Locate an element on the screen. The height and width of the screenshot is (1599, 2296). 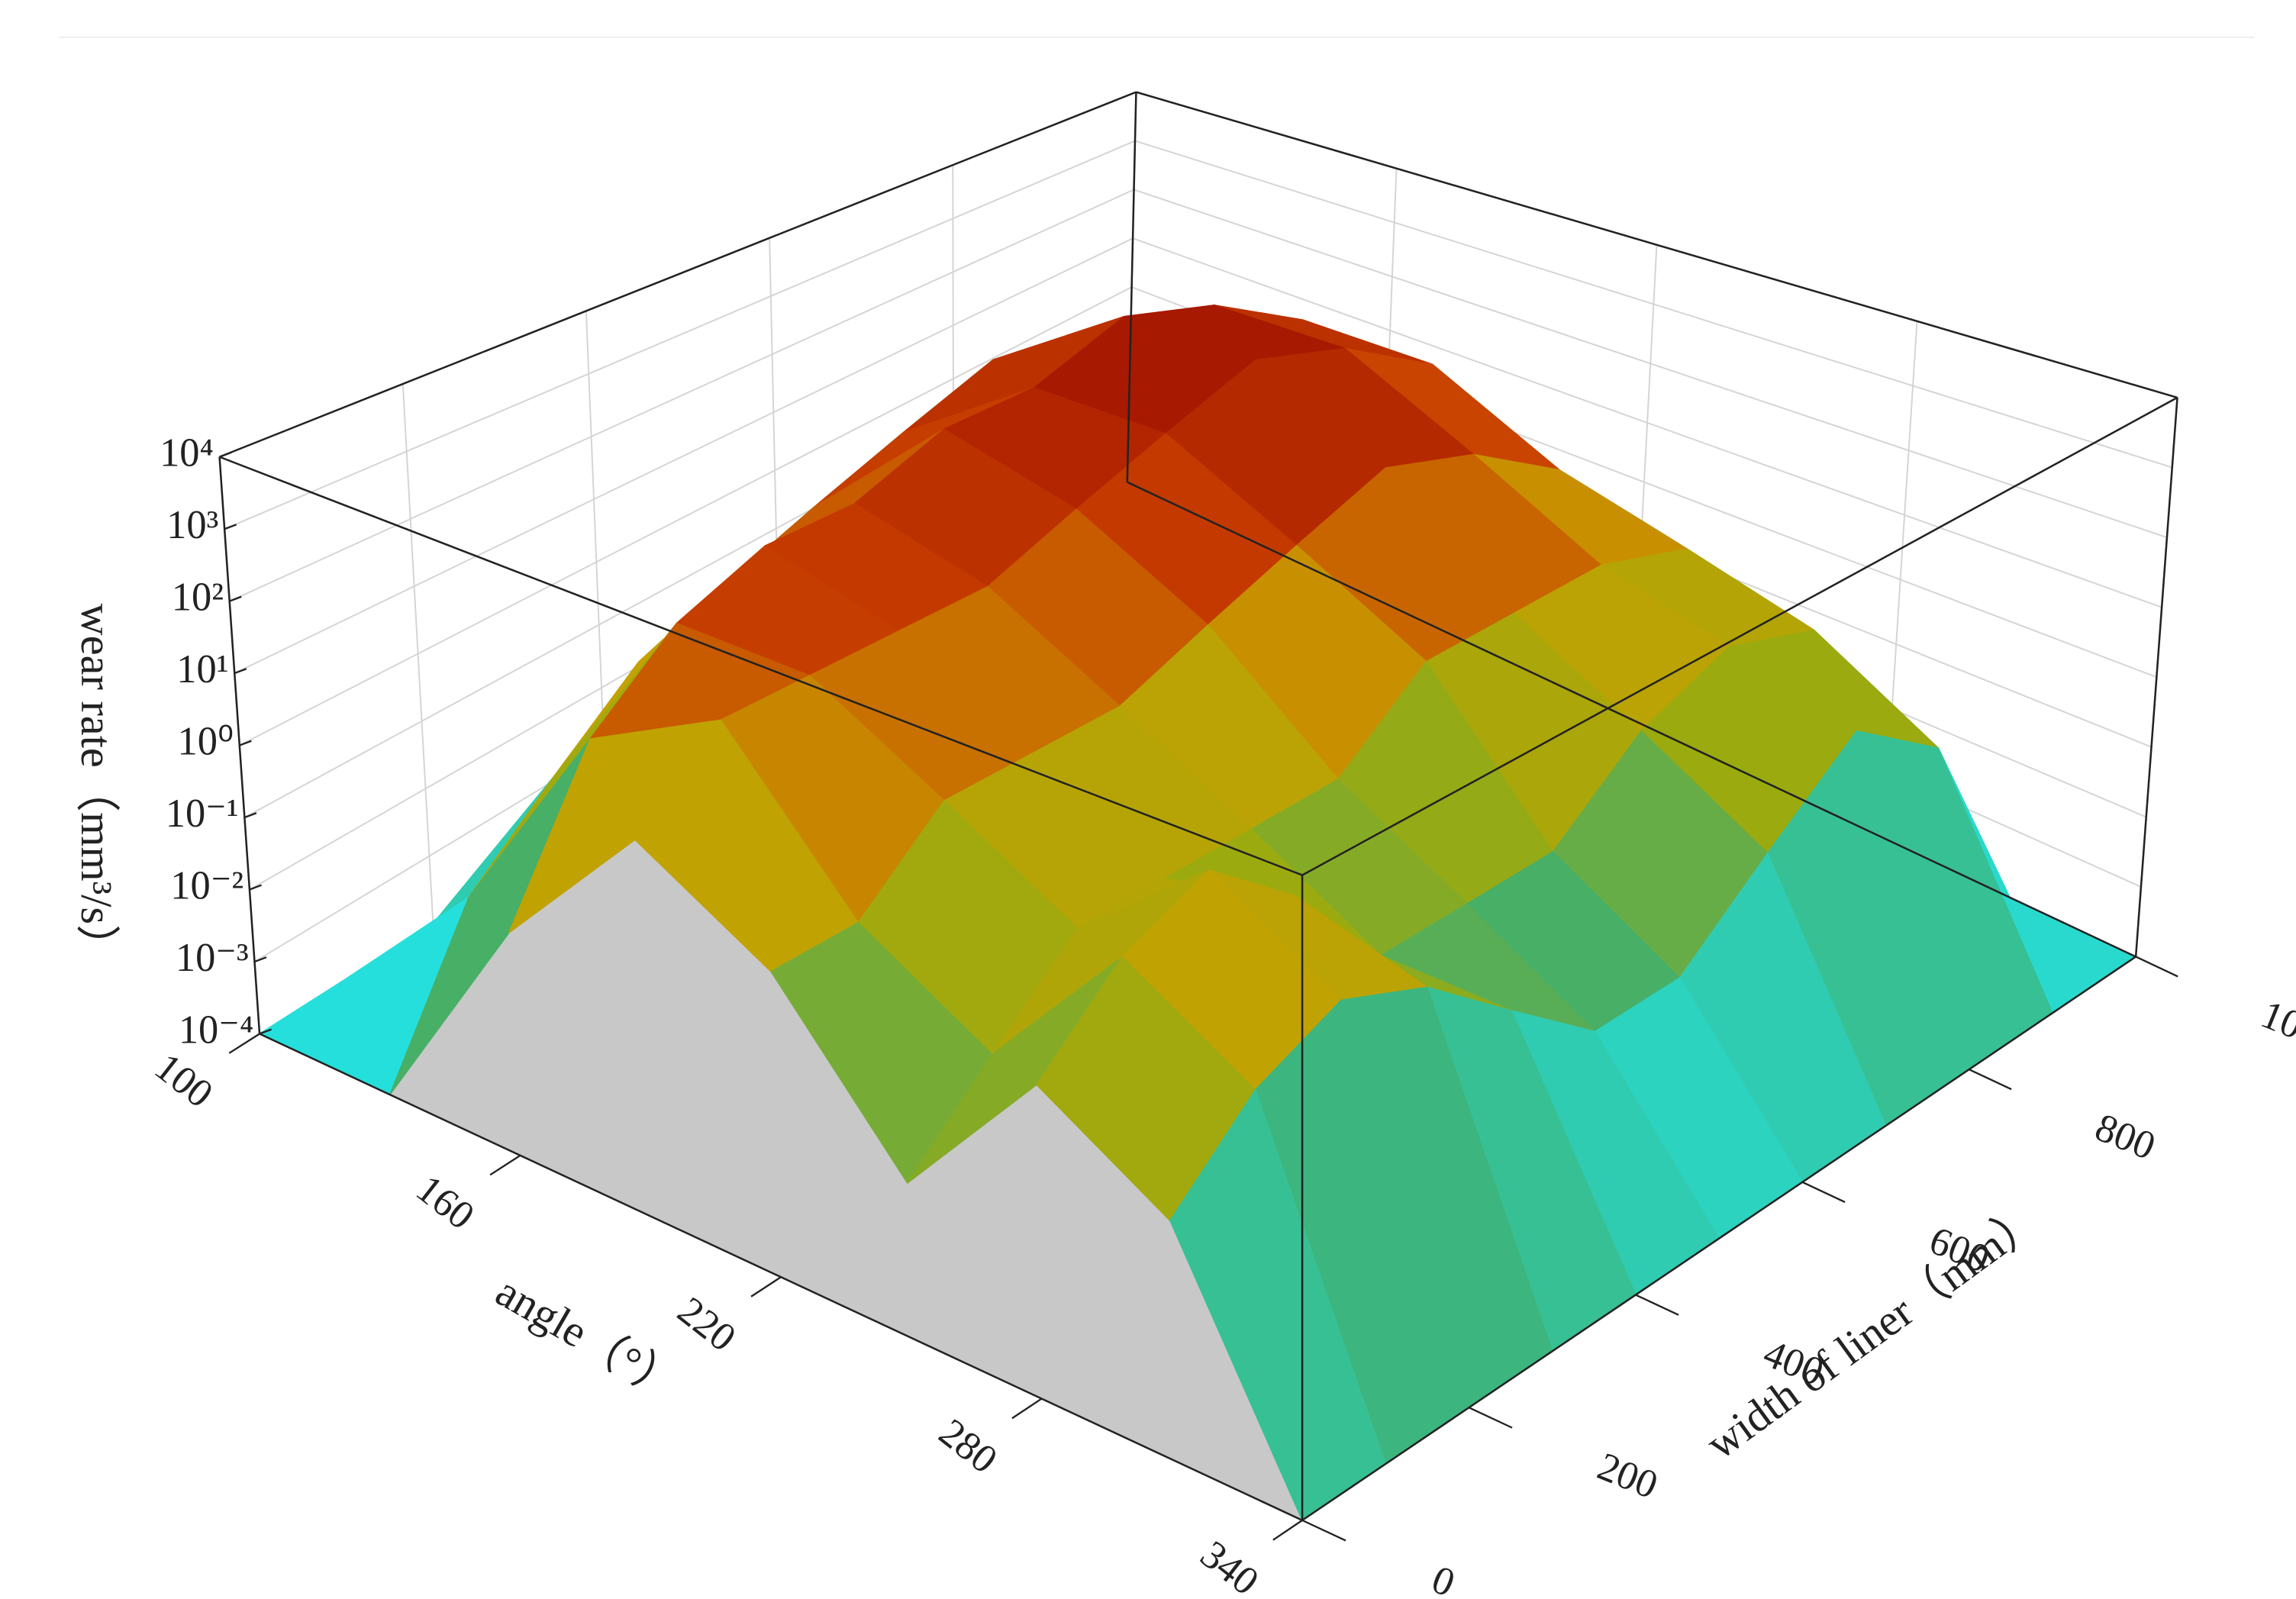
y-tick-label: 200 is located at coordinates (1627, 1475).